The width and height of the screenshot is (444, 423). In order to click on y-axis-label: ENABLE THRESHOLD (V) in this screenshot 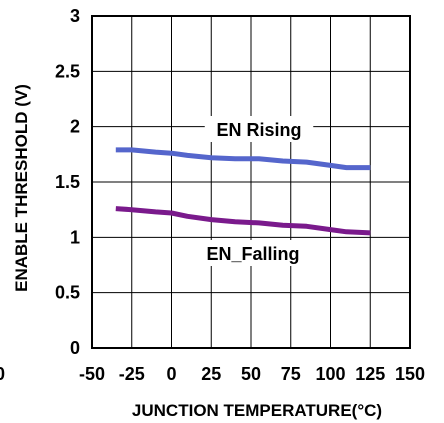, I will do `click(21, 188)`.